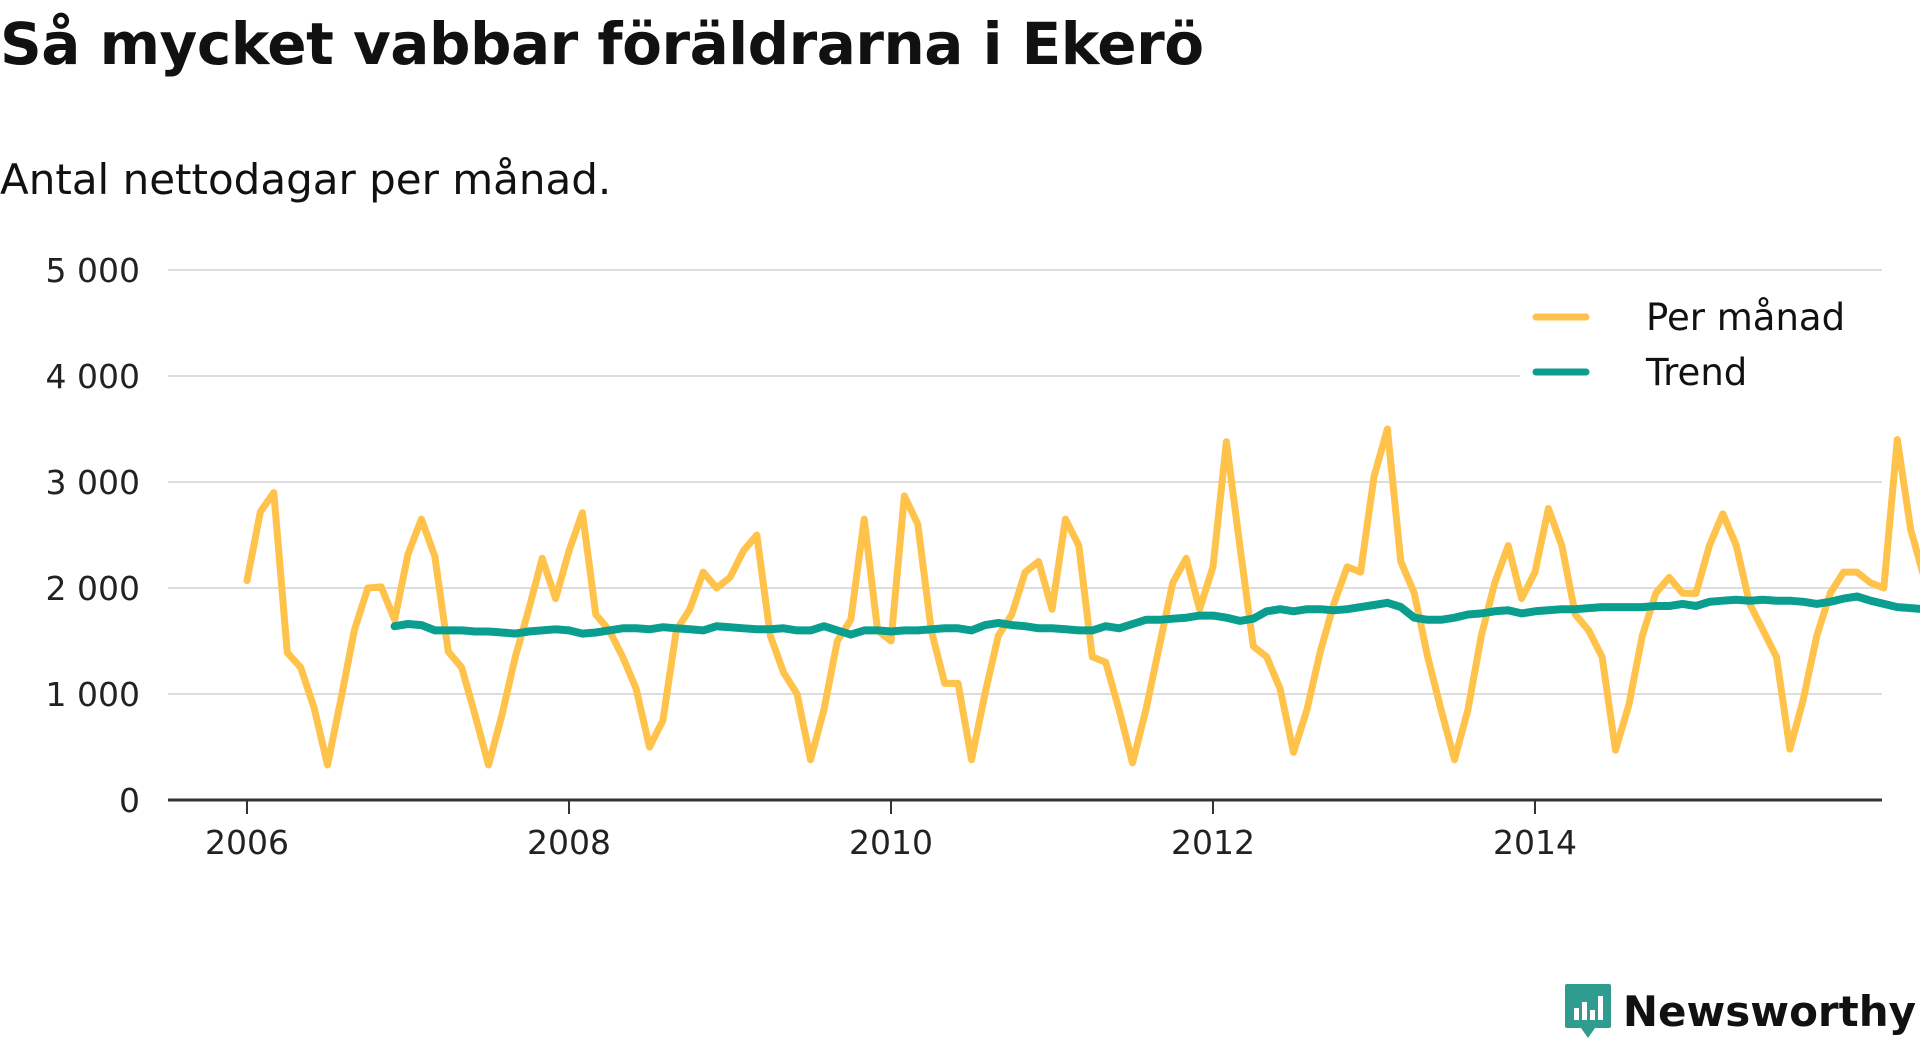 The image size is (1920, 1040). Describe the element at coordinates (1155, 615) in the screenshot. I see `series-trend-line` at that location.